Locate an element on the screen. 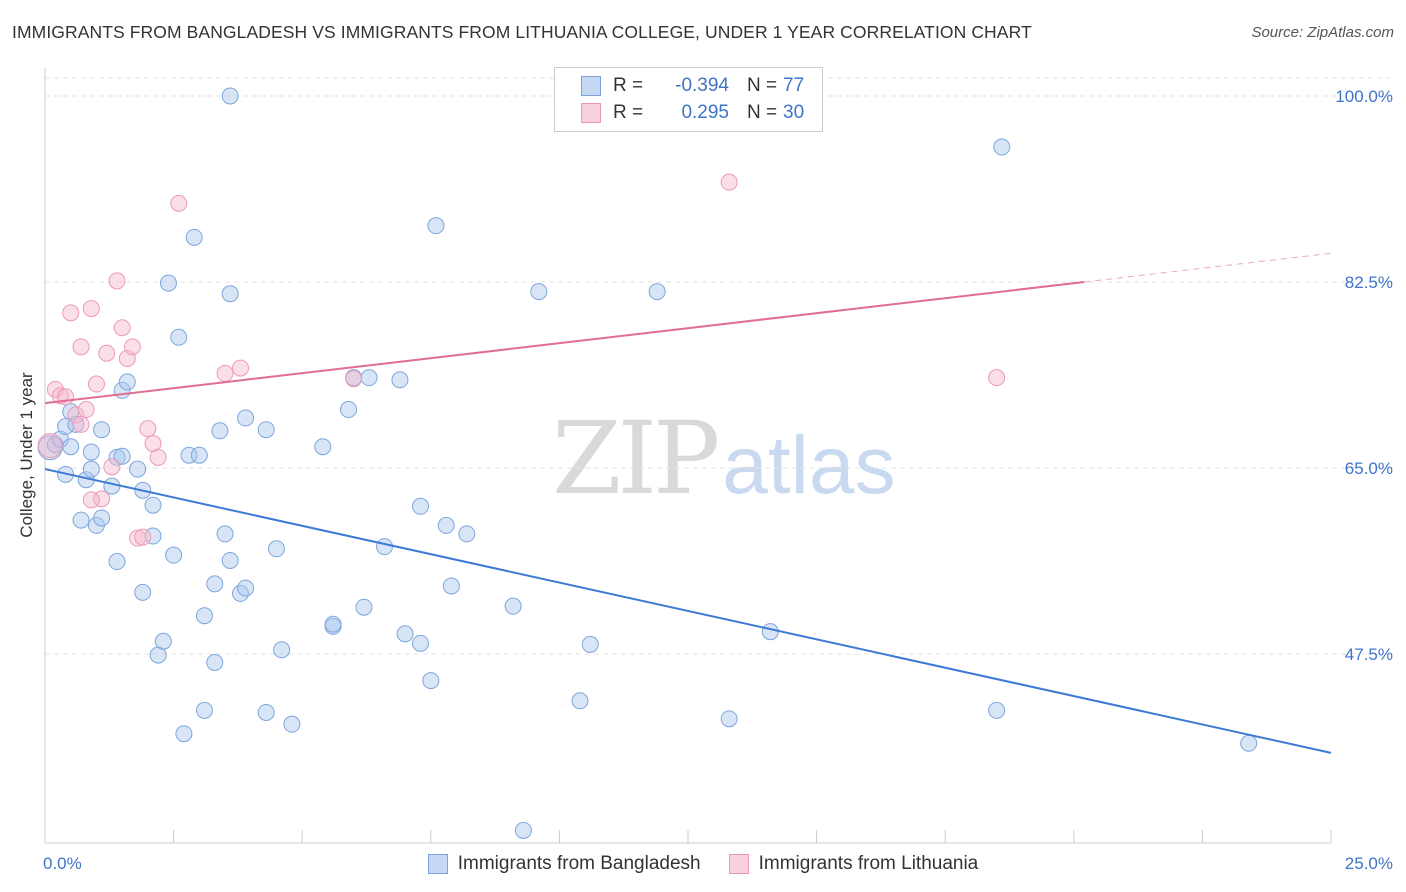 The image size is (1406, 892). y-axis-label: College, Under 1 year is located at coordinates (26, 455).